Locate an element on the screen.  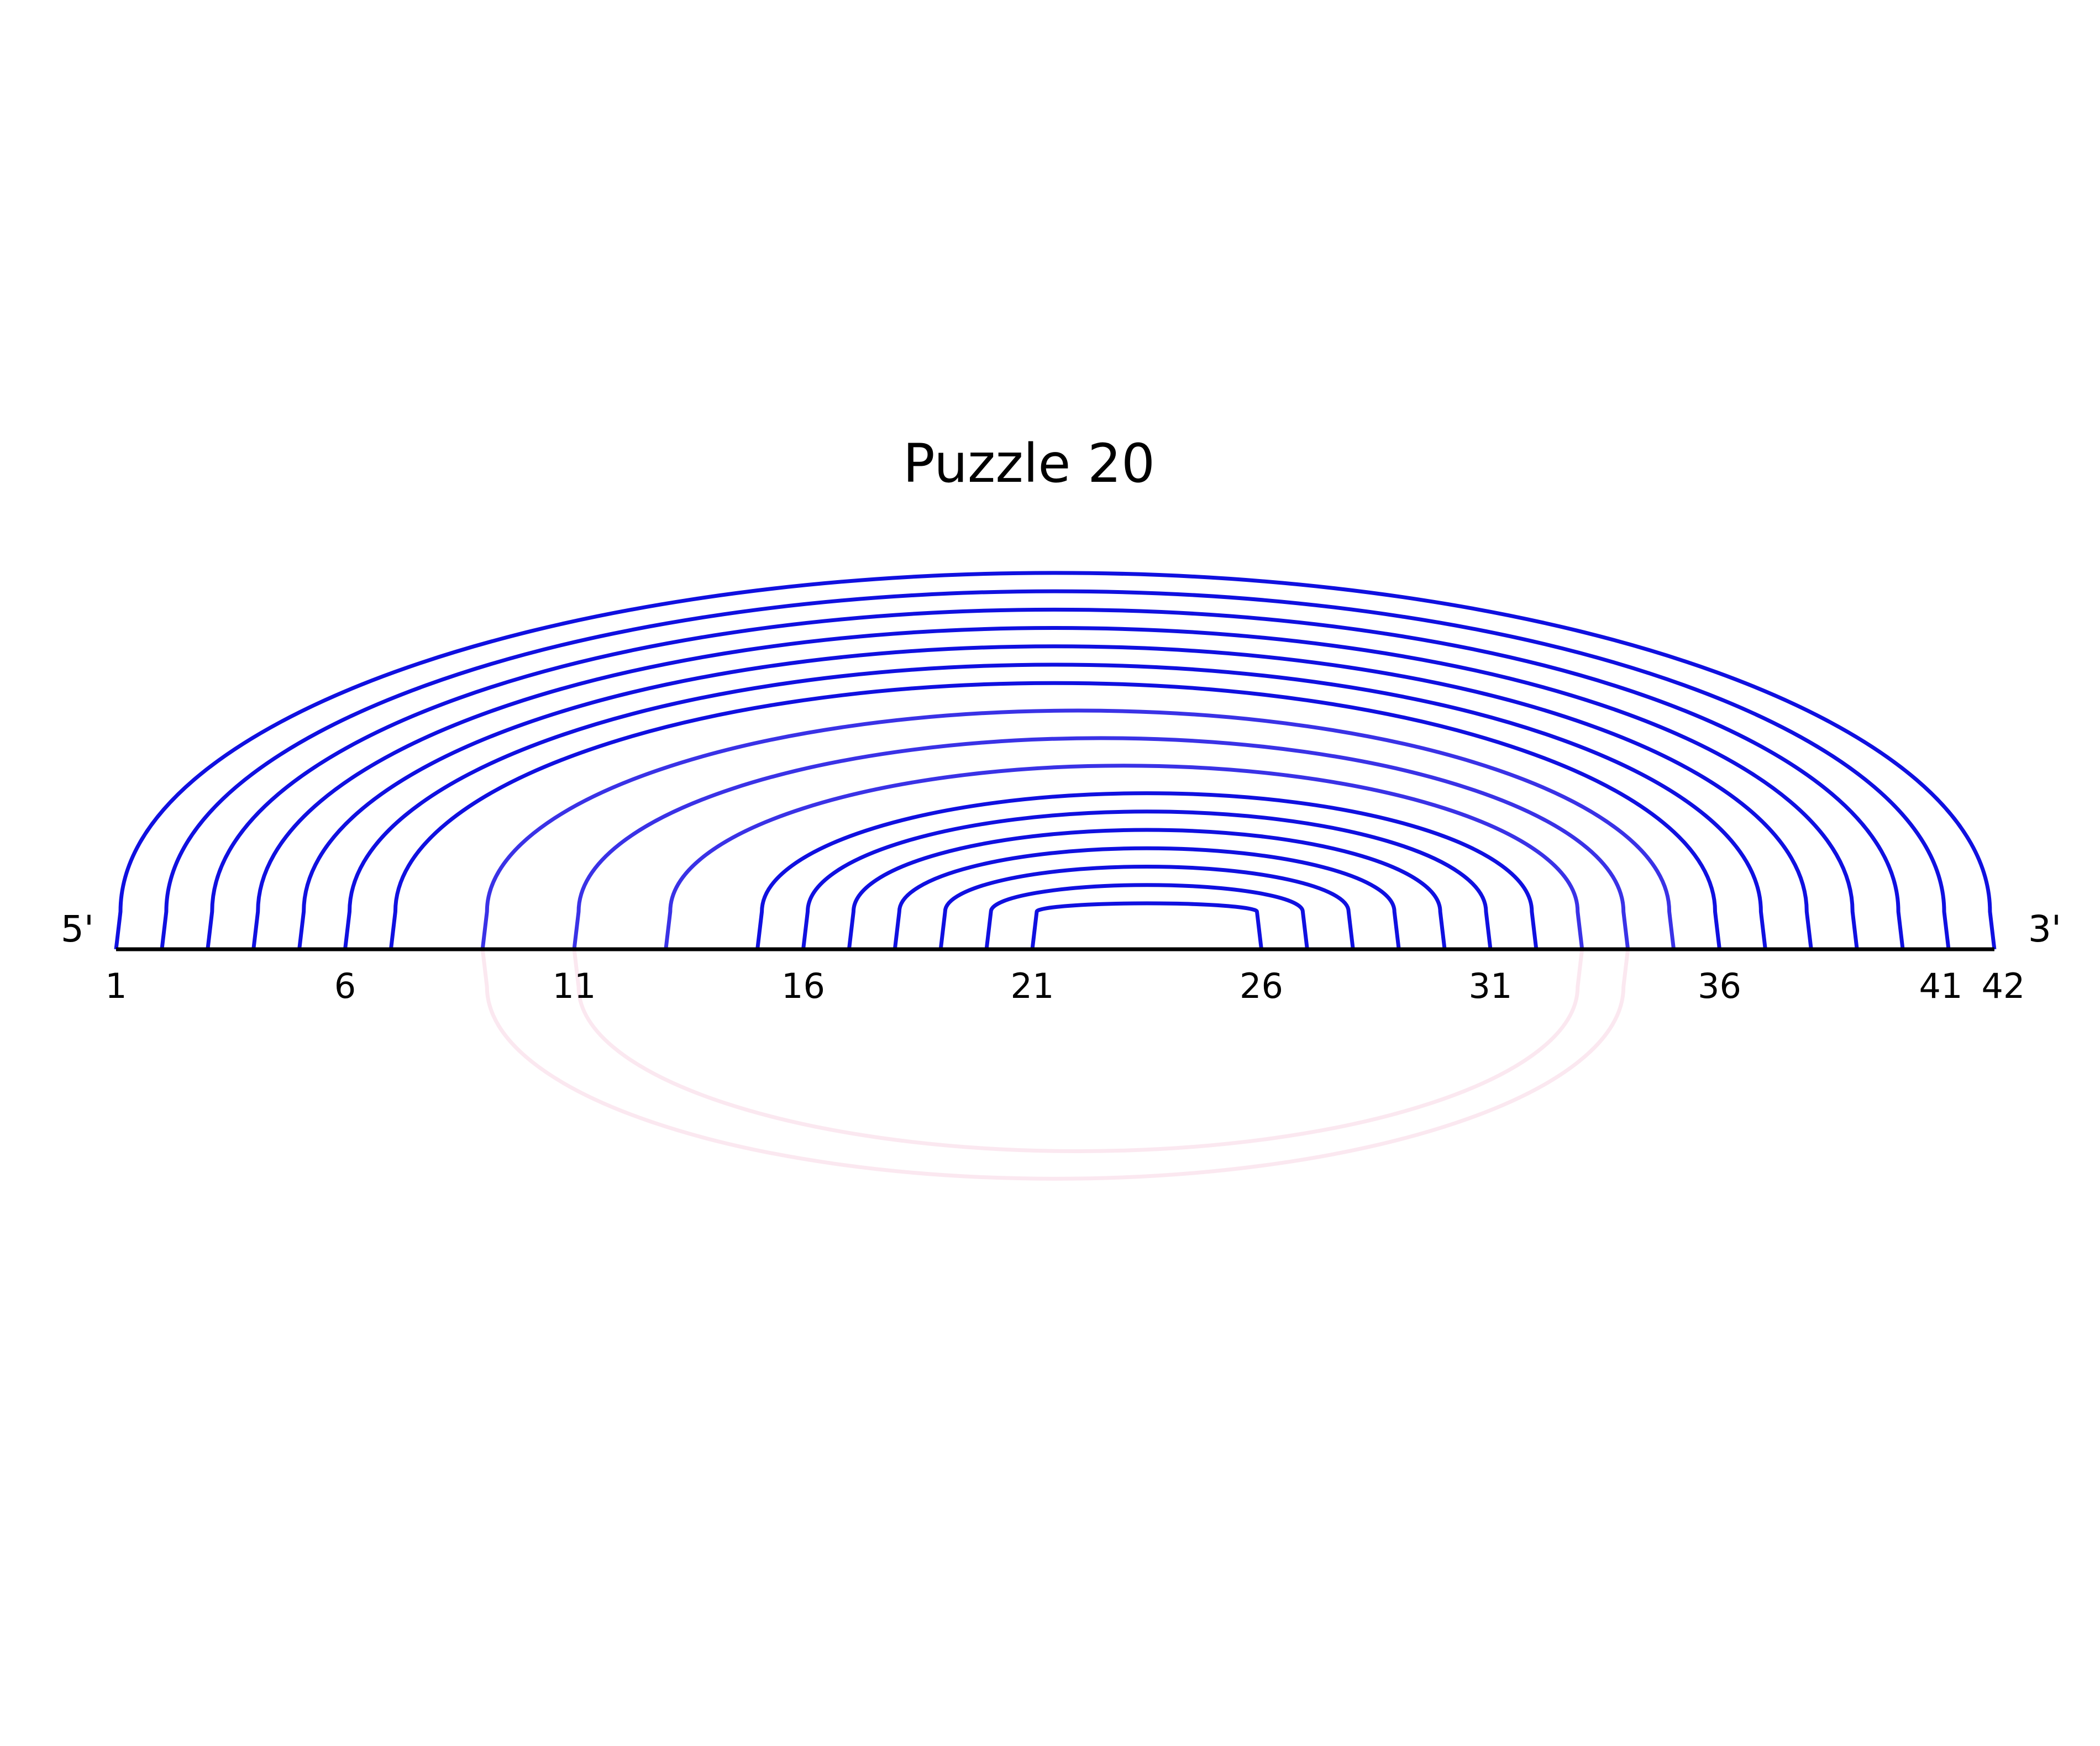
tick-label-21: 21 is located at coordinates (1032, 986).